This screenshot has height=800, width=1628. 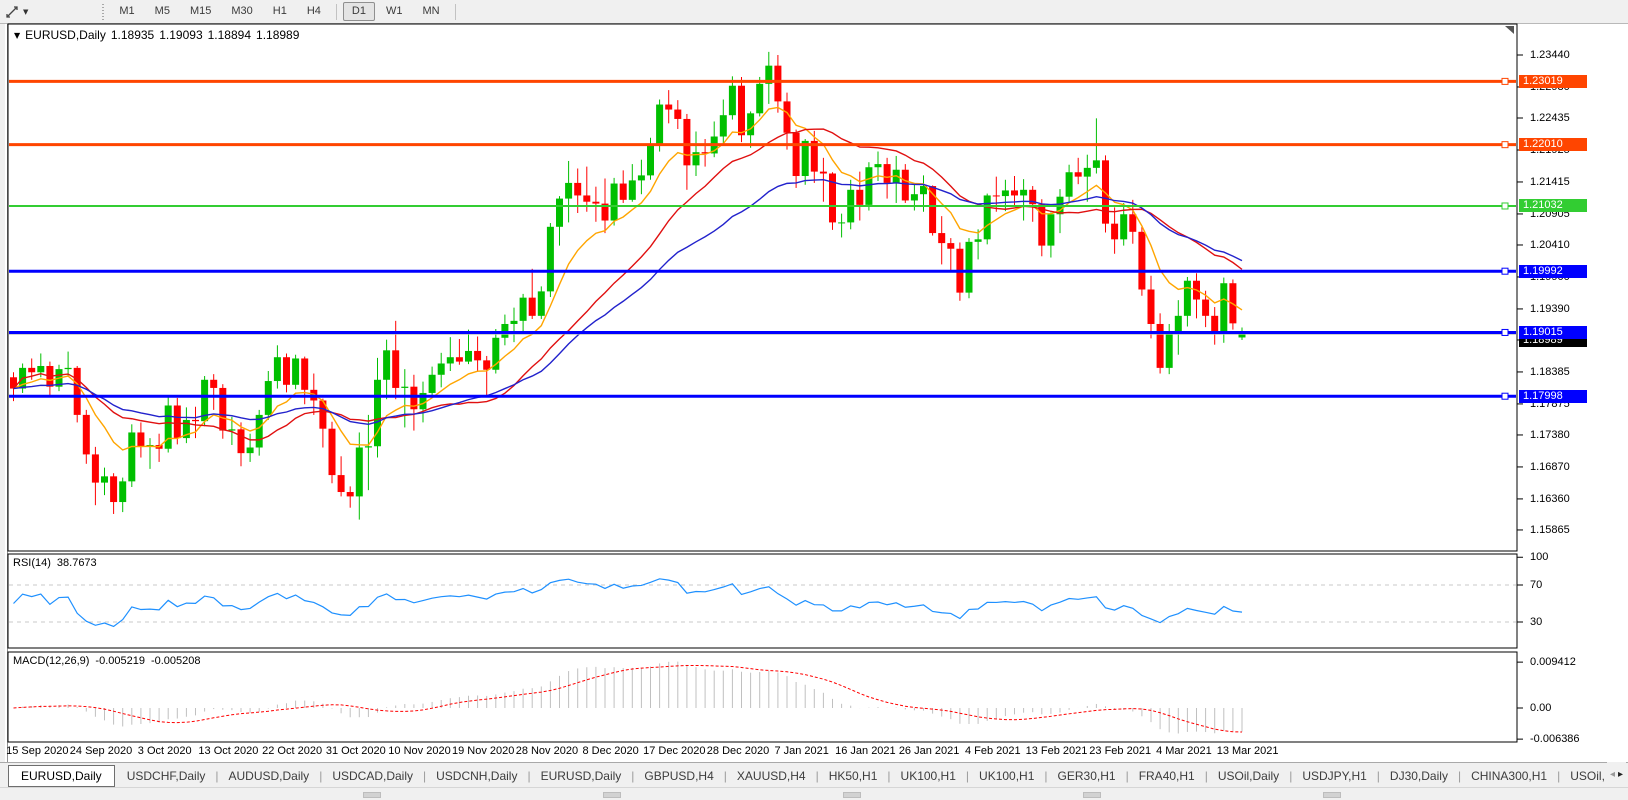 What do you see at coordinates (132, 35) in the screenshot?
I see `quote-open: 1.18935` at bounding box center [132, 35].